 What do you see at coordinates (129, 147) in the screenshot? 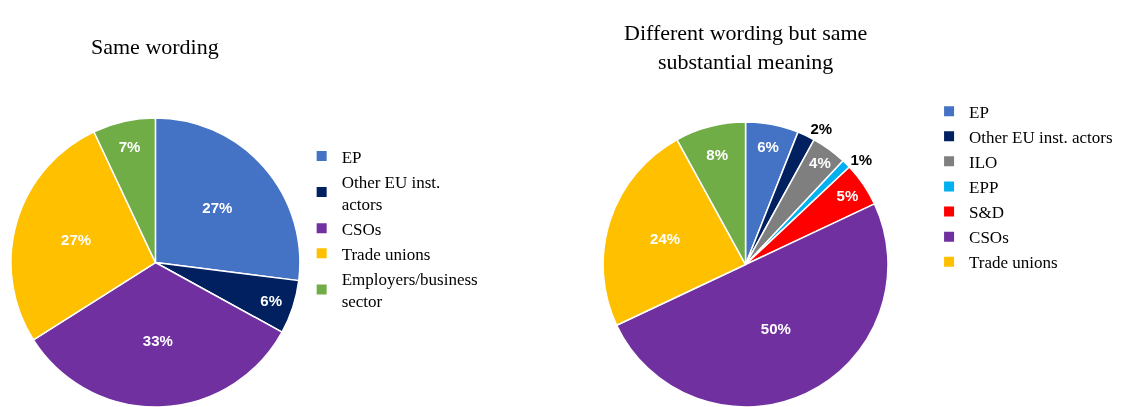
I see `data-label: 7%` at bounding box center [129, 147].